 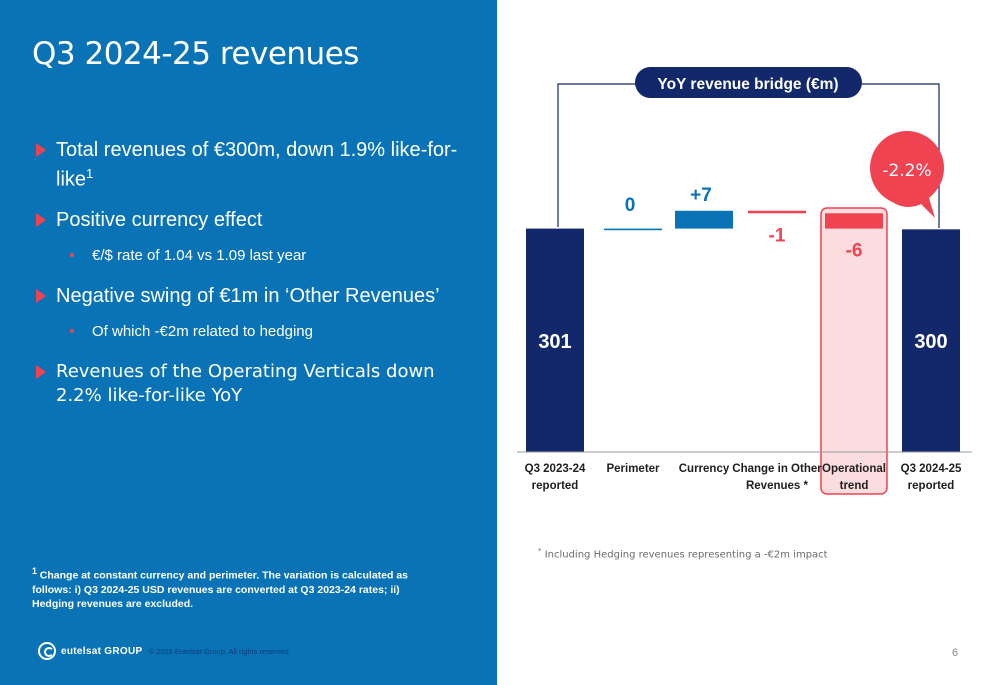 What do you see at coordinates (955, 653) in the screenshot?
I see `page-number: 6` at bounding box center [955, 653].